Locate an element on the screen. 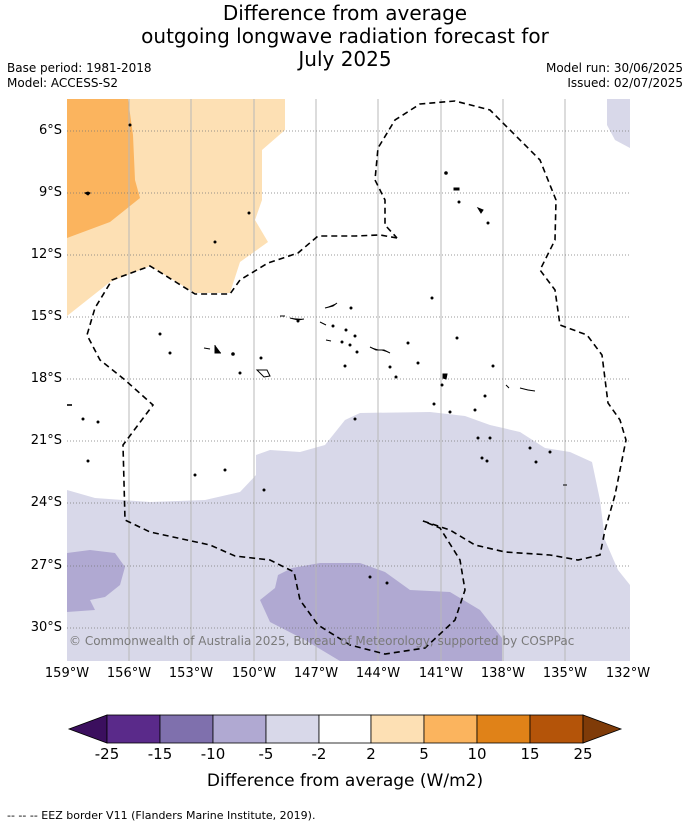 Image resolution: width=690 pixels, height=827 pixels. lon-label-141w: 141°W is located at coordinates (441, 673).